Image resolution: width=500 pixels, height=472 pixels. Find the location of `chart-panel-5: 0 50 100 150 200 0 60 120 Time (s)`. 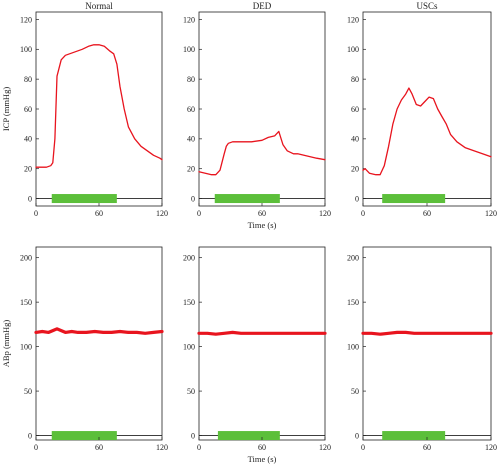

chart-panel-5: 0 50 100 150 200 0 60 120 Time (s) is located at coordinates (257, 355).